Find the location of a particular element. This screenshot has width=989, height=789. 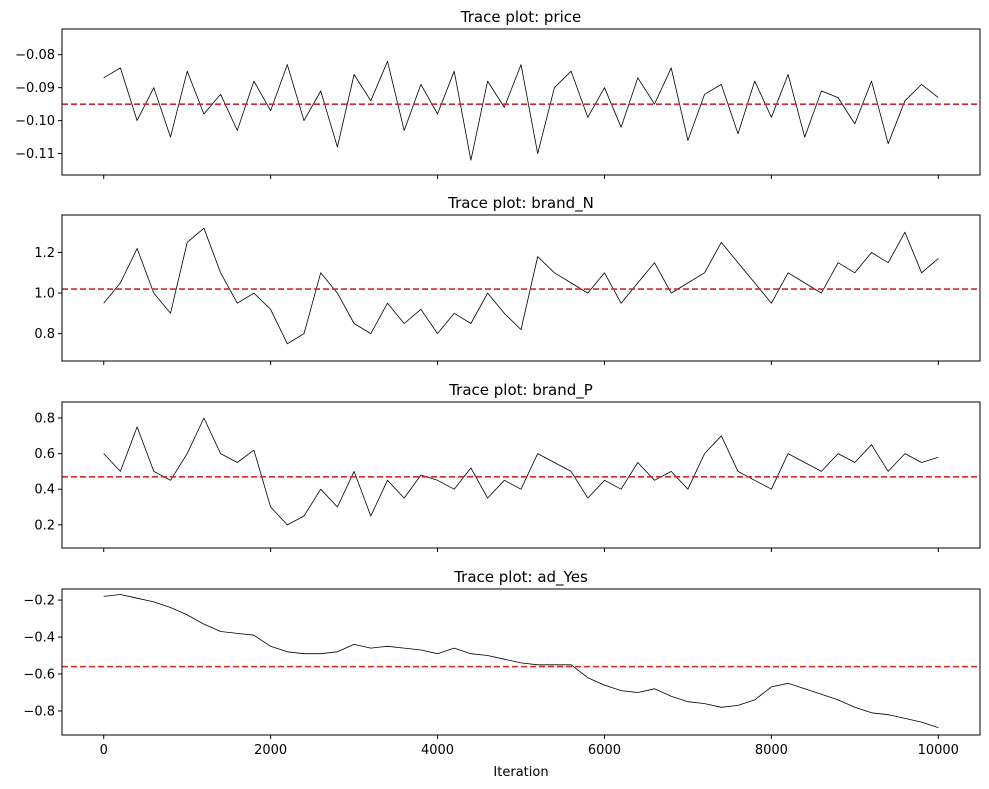

y-tick-label: 0.2 is located at coordinates (44, 525).